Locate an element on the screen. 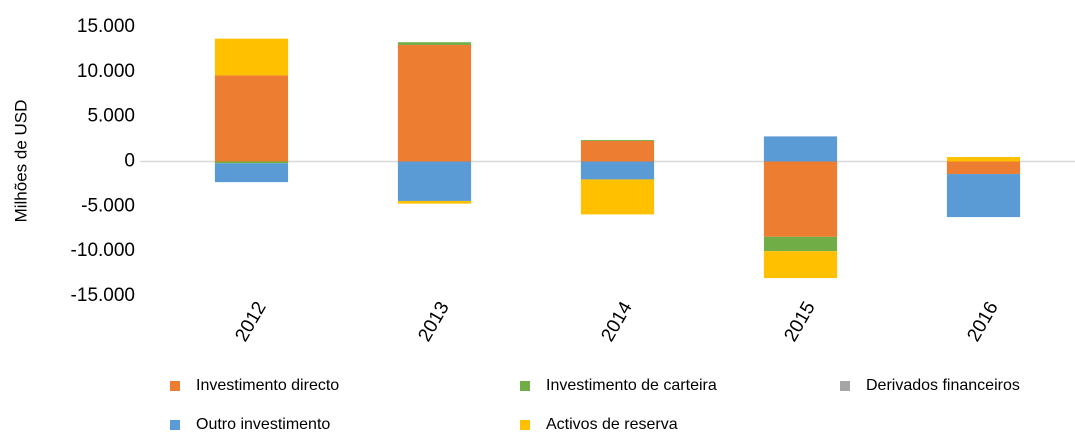 Image resolution: width=1075 pixels, height=432 pixels. y-tick-label: 5.000 is located at coordinates (111, 116).